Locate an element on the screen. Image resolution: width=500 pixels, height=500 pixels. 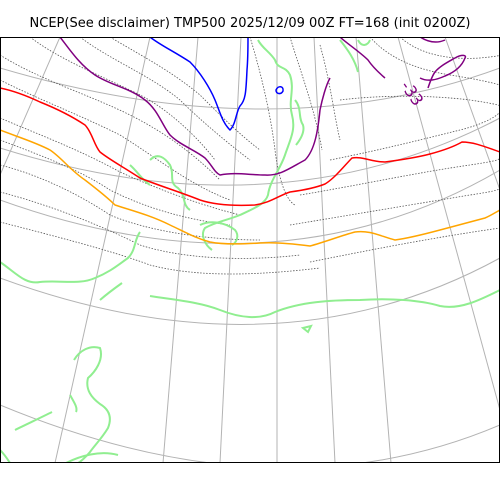
contour-label: -33 is located at coordinates (412, 93).